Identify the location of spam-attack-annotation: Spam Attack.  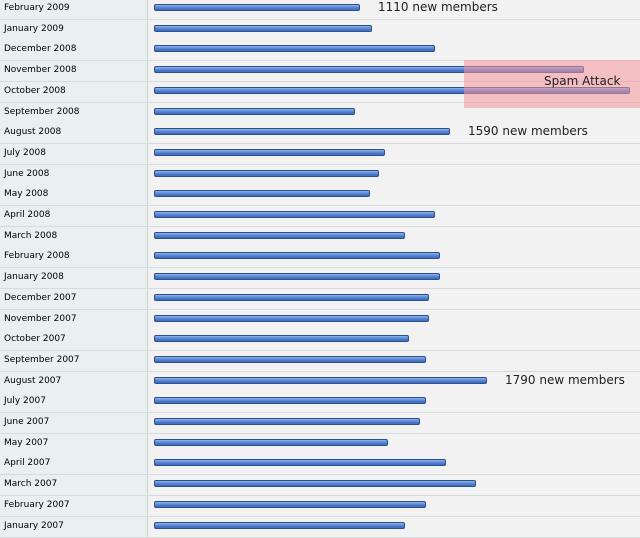
(582, 80).